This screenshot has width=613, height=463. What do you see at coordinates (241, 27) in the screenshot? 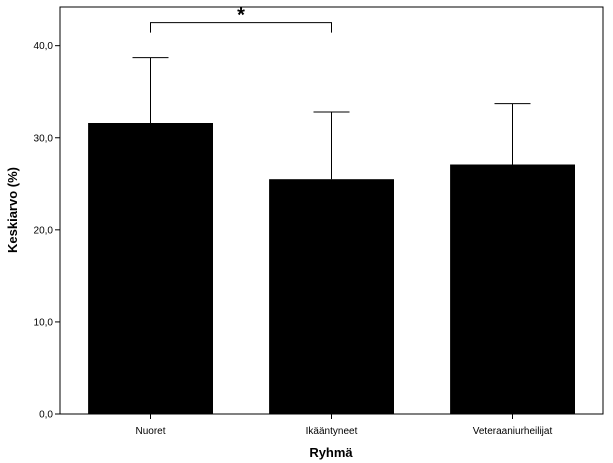
I see `significance-line` at bounding box center [241, 27].